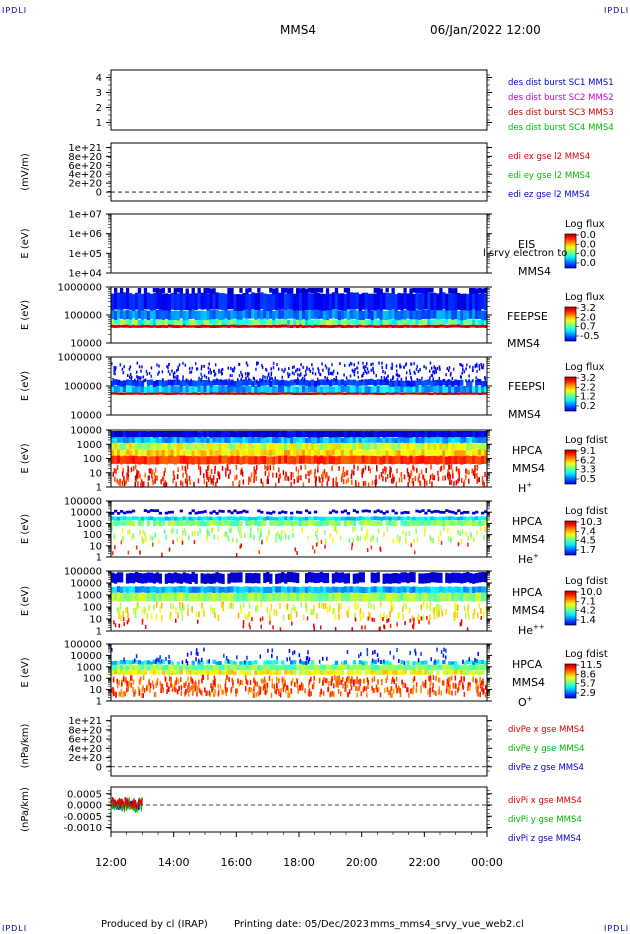  What do you see at coordinates (83, 316) in the screenshot?
I see `y-tick-label-feeps-e-1: 100000` at bounding box center [83, 316].